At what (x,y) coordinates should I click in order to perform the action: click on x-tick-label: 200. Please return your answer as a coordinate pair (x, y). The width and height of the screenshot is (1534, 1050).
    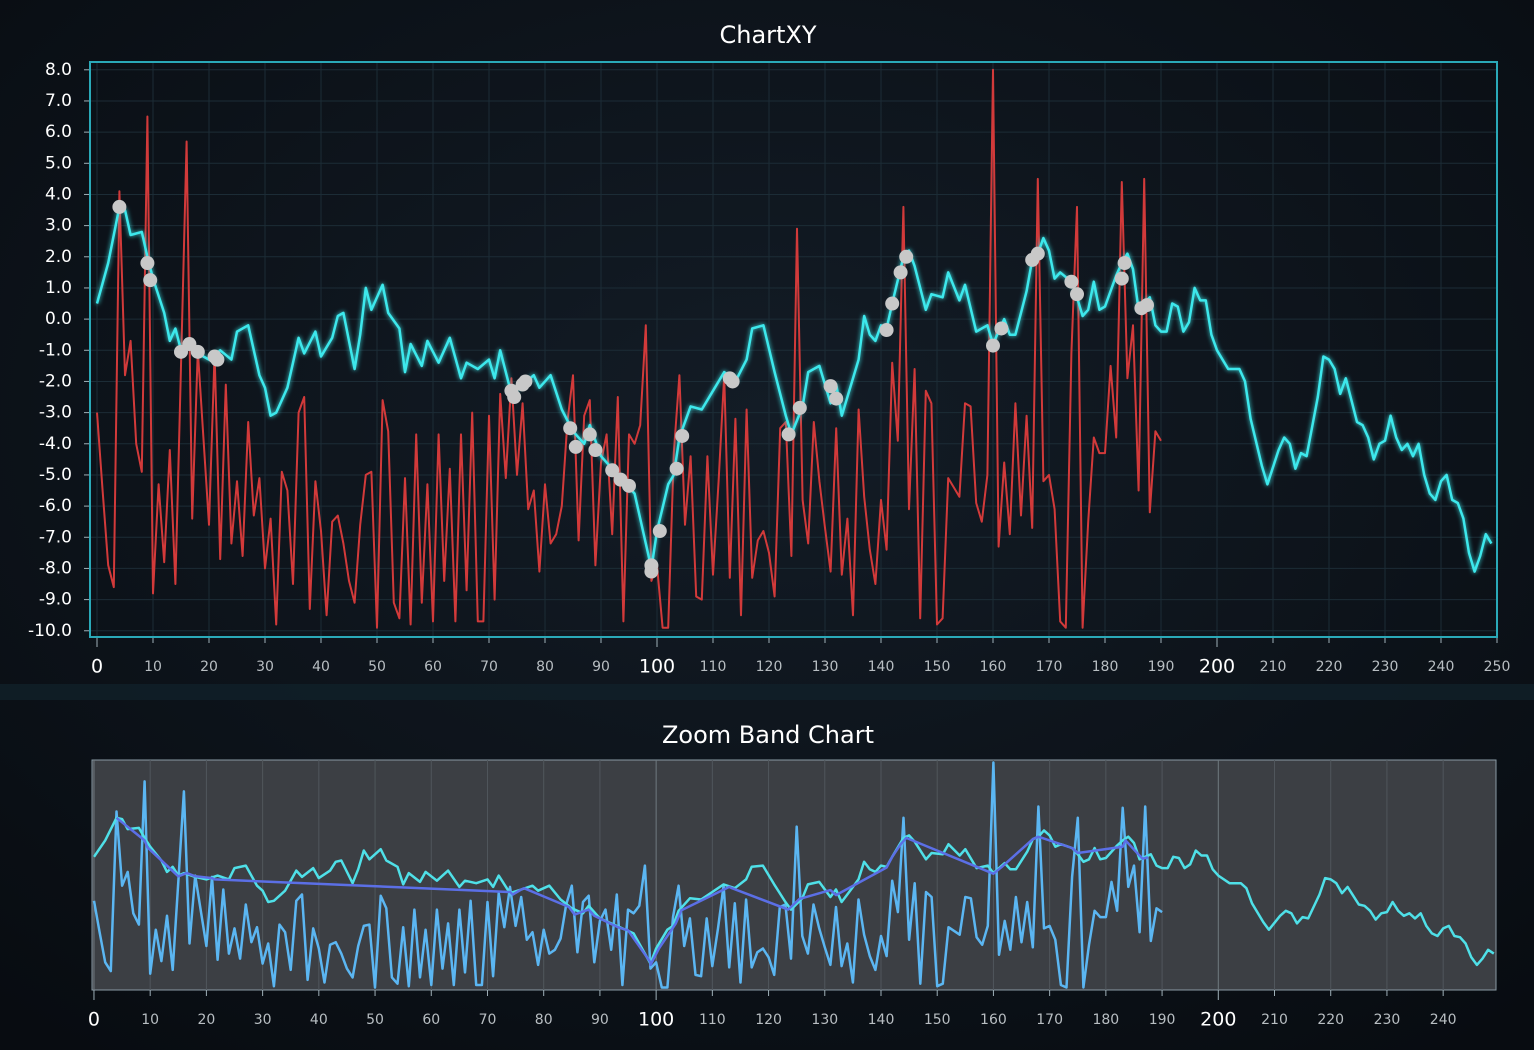
    Looking at the image, I should click on (1218, 1020).